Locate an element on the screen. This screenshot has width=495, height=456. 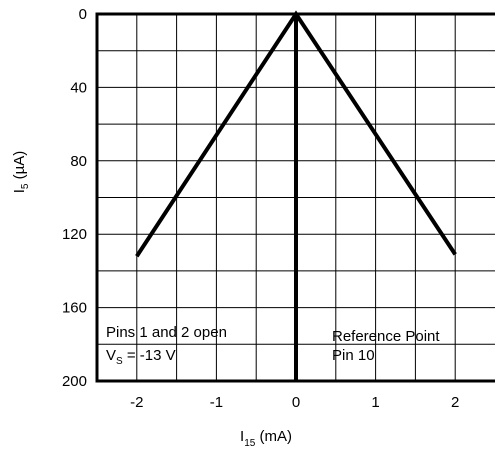
y-axis-label-base: I is located at coordinates (19, 191).